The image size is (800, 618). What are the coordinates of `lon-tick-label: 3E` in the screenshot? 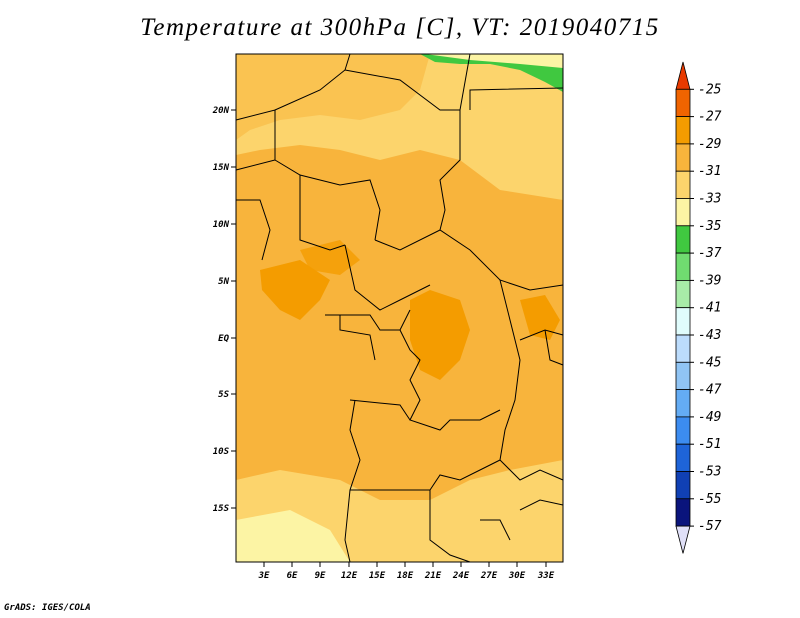 It's located at (264, 576).